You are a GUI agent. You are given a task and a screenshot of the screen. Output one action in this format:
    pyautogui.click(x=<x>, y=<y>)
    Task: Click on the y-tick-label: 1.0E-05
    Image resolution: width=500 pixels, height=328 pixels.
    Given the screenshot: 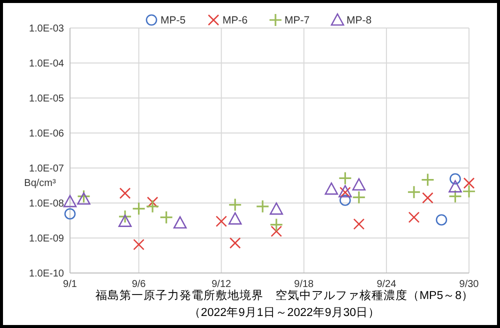 What is the action you would take?
    pyautogui.click(x=46, y=99)
    